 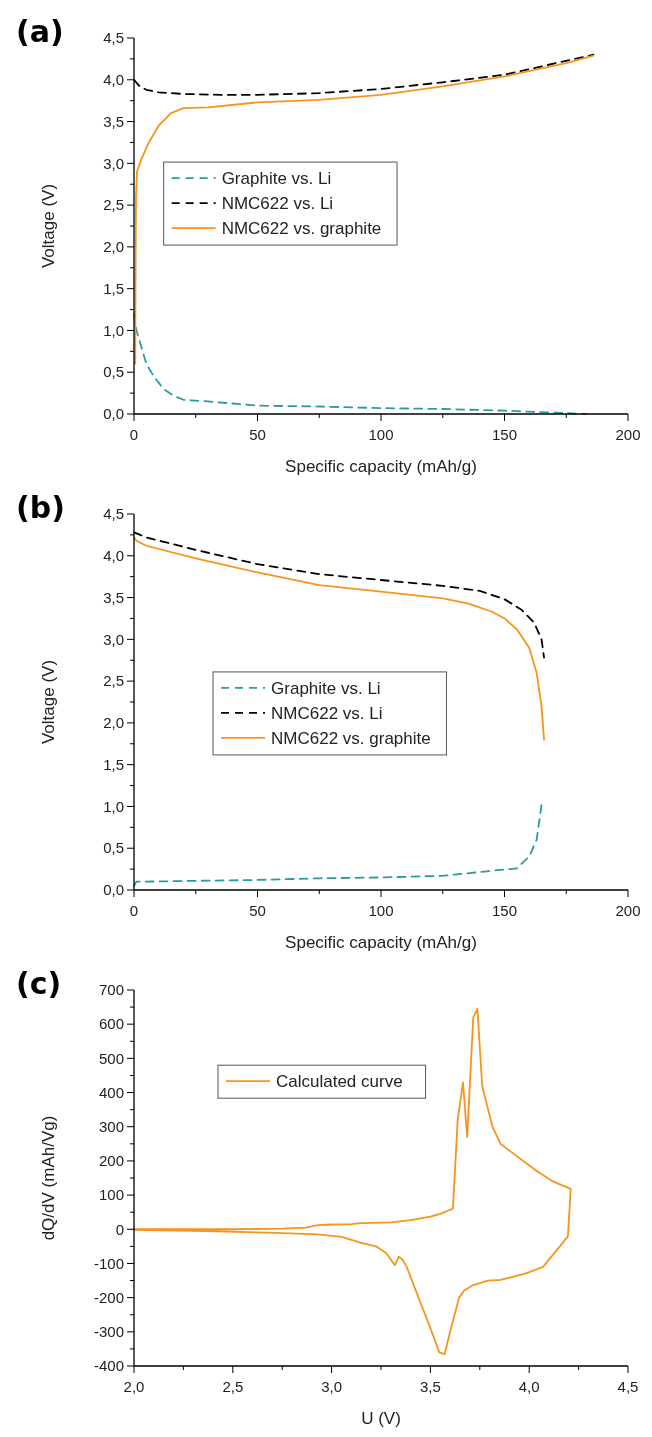 I want to click on chart-title: (b), so click(x=40, y=507).